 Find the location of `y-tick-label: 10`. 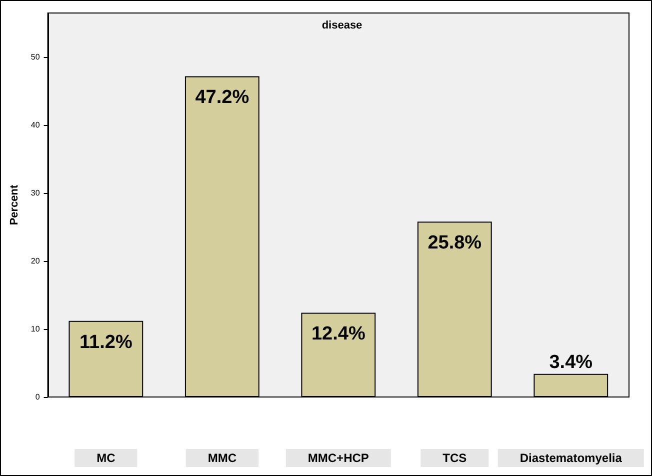

y-tick-label: 10 is located at coordinates (35, 329).